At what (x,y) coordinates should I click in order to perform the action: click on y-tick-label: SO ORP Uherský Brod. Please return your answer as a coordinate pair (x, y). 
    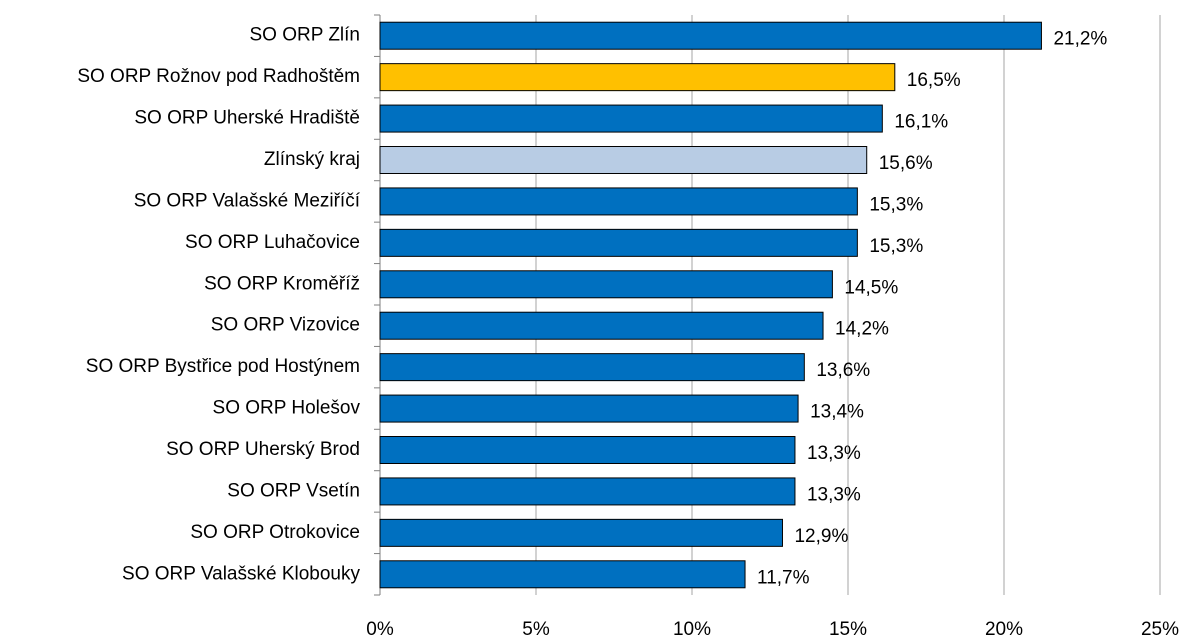
    Looking at the image, I should click on (263, 449).